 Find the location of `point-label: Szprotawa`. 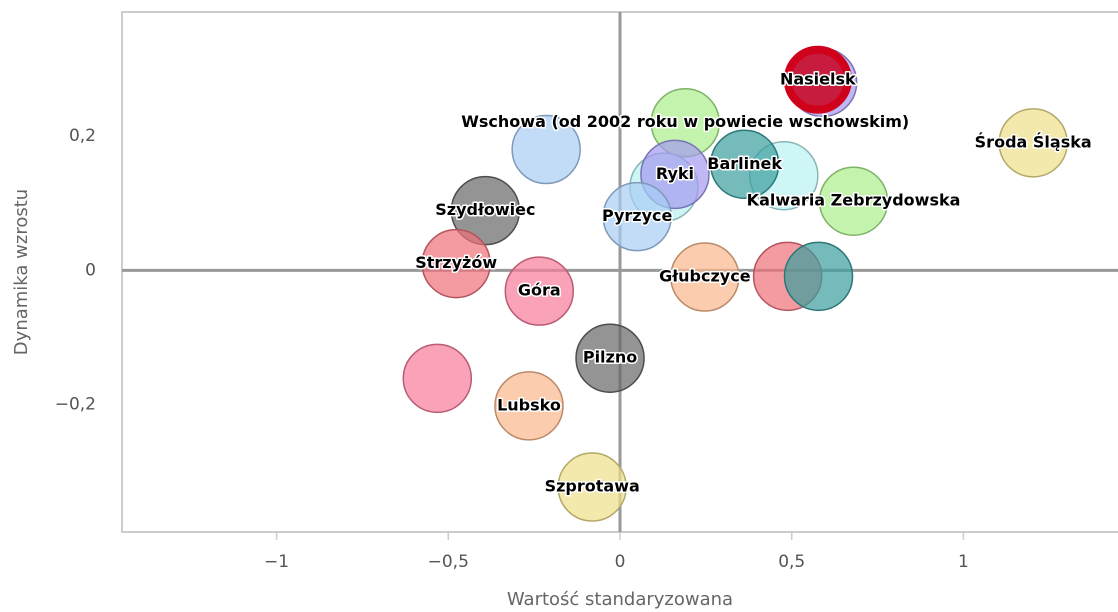

point-label: Szprotawa is located at coordinates (592, 486).